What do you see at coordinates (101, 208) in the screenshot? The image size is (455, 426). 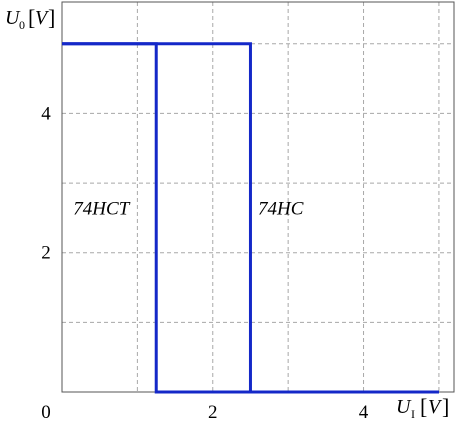 I see `series-label-74hct: 74HCT` at bounding box center [101, 208].